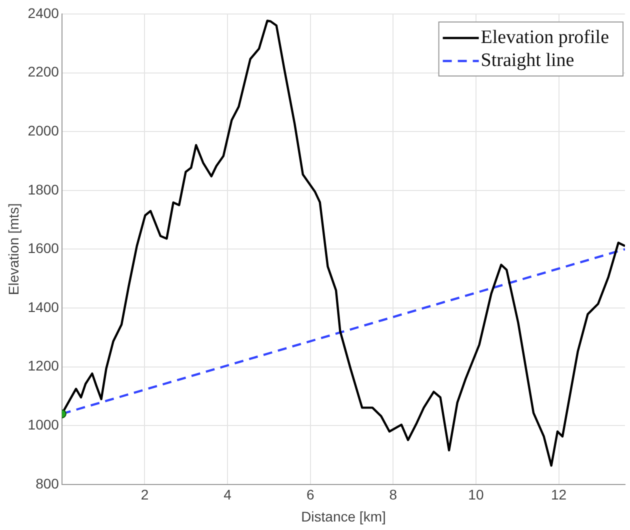  Describe the element at coordinates (144, 494) in the screenshot. I see `x-tick-label: 2` at that location.